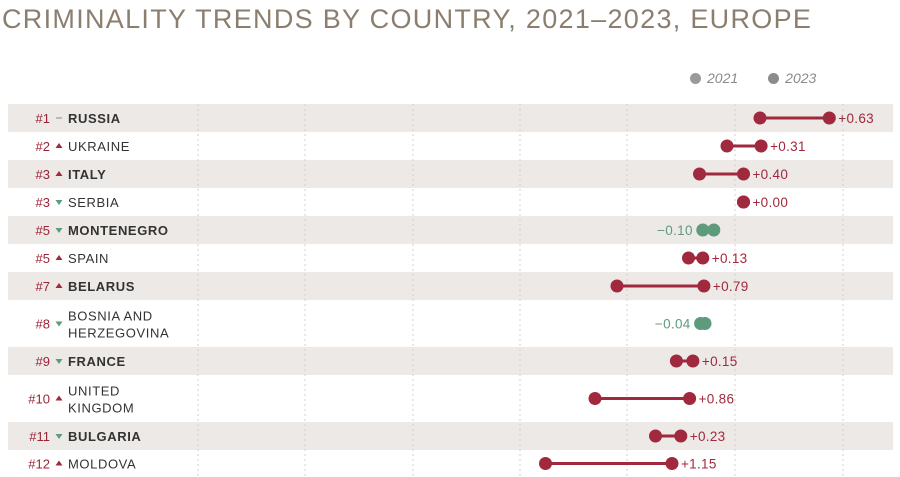  Describe the element at coordinates (675, 230) in the screenshot. I see `value-label: −0.10` at that location.